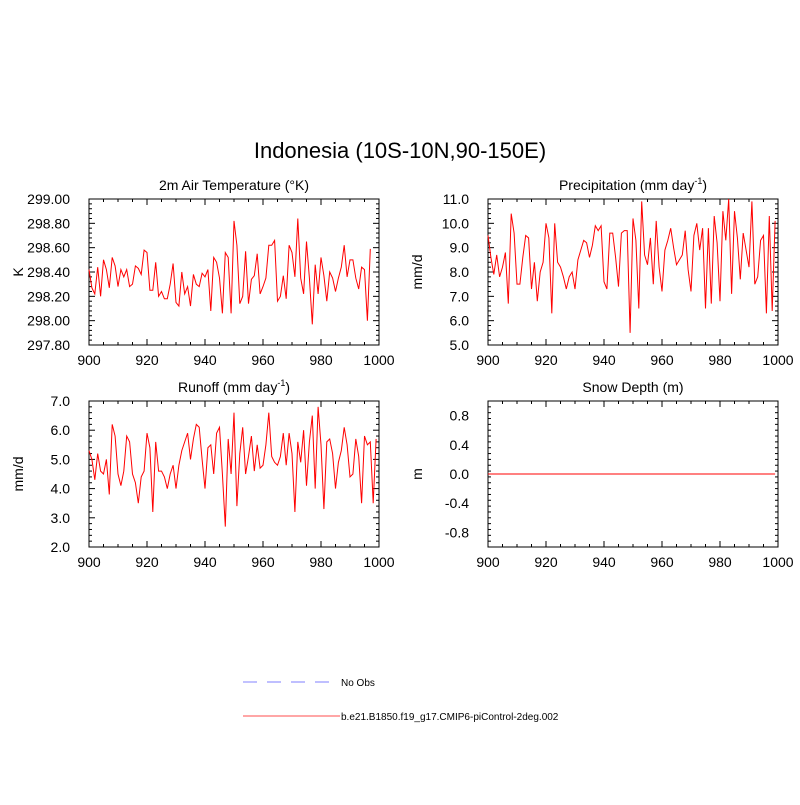 Image resolution: width=800 pixels, height=805 pixels. Describe the element at coordinates (460, 272) in the screenshot. I see `y-tick-label: 8.0` at that location.